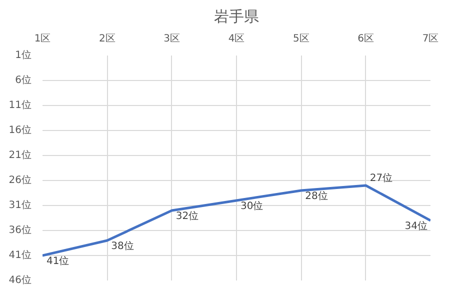 The height and width of the screenshot is (302, 450). I want to click on y-tick-label: 26位, so click(20, 180).